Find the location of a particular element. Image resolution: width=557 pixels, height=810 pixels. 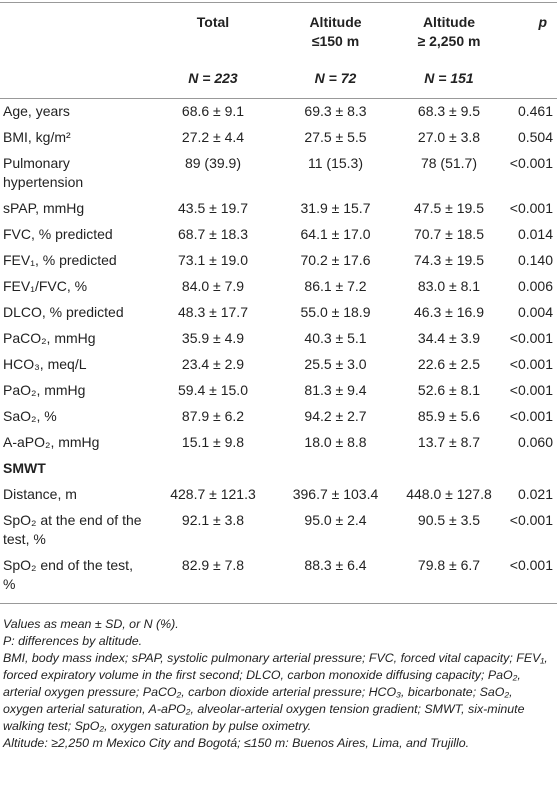

p-value: 0.060 is located at coordinates (535, 442).